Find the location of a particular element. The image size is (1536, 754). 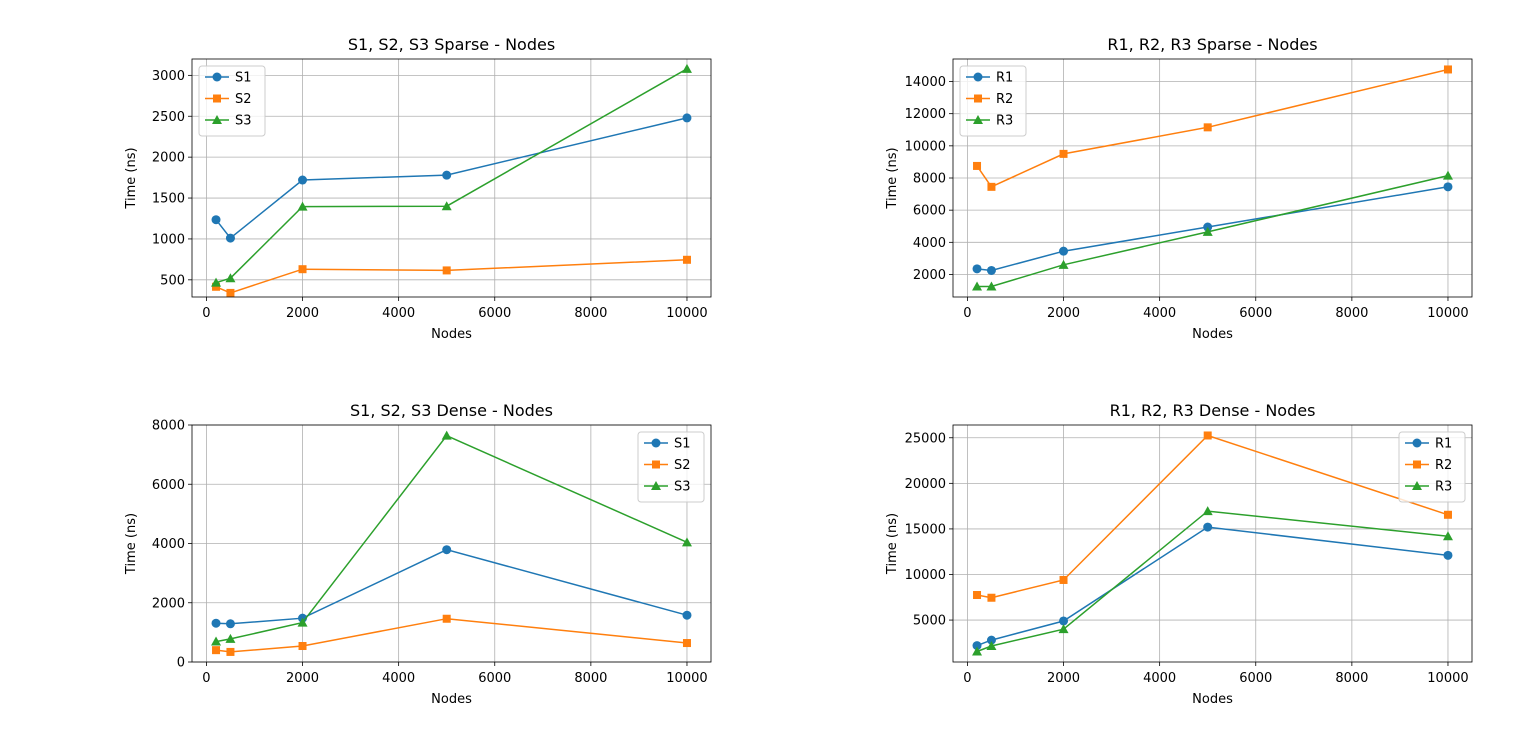

chart-1-y-tick-label-3: 2000 is located at coordinates (168, 158).